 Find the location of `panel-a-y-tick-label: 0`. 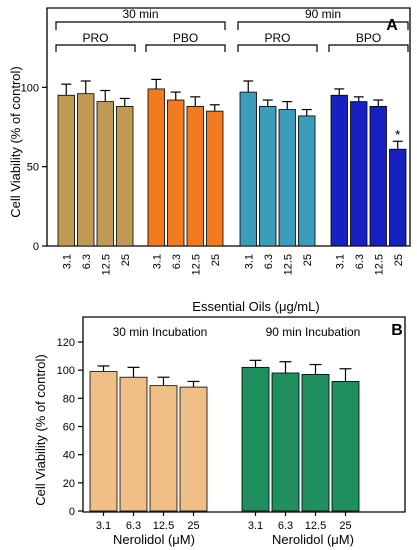

panel-a-y-tick-label: 0 is located at coordinates (36, 247).